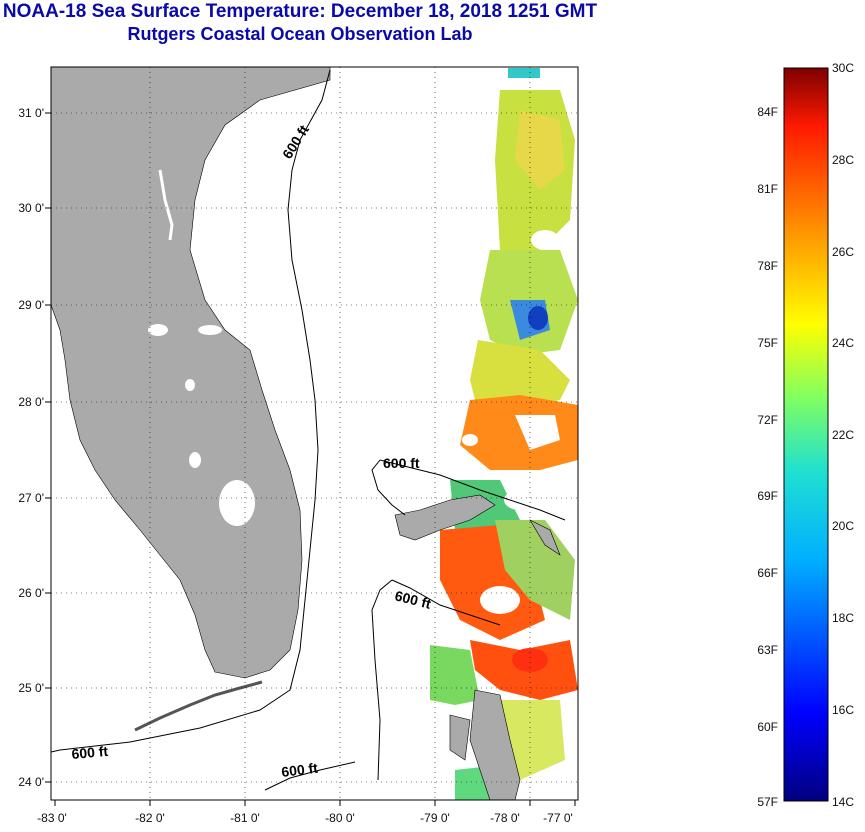 Image resolution: width=865 pixels, height=832 pixels. I want to click on colorbar-c-label: 18C, so click(843, 618).